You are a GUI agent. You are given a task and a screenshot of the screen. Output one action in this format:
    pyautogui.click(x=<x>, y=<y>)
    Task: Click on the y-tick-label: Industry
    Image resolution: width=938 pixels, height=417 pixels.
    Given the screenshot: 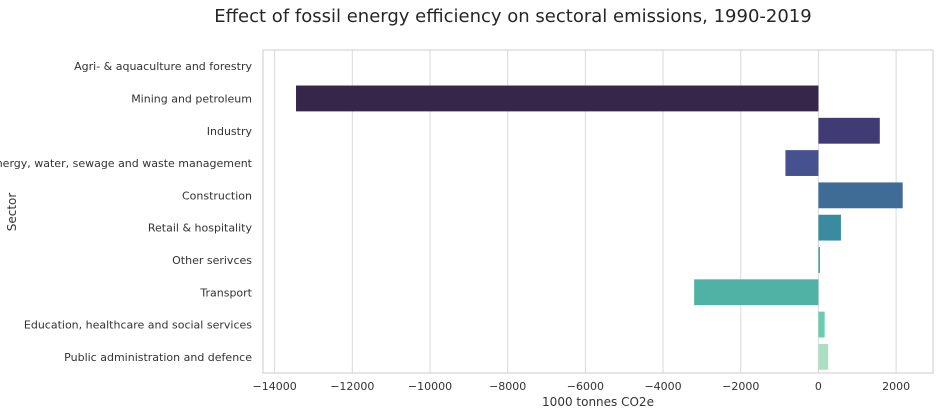 What is the action you would take?
    pyautogui.click(x=230, y=131)
    